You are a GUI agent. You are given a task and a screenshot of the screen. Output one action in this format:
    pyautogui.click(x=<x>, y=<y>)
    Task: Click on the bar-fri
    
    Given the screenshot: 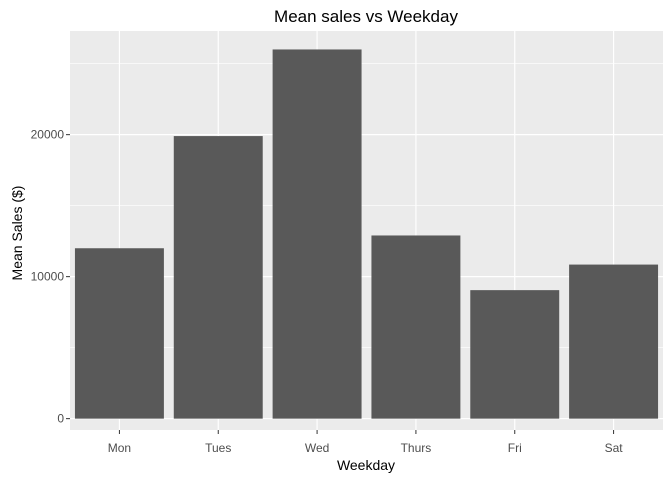 What is the action you would take?
    pyautogui.click(x=515, y=354)
    